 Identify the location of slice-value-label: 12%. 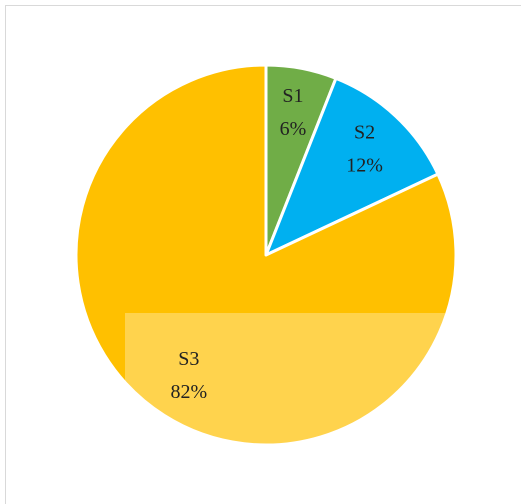
(364, 166).